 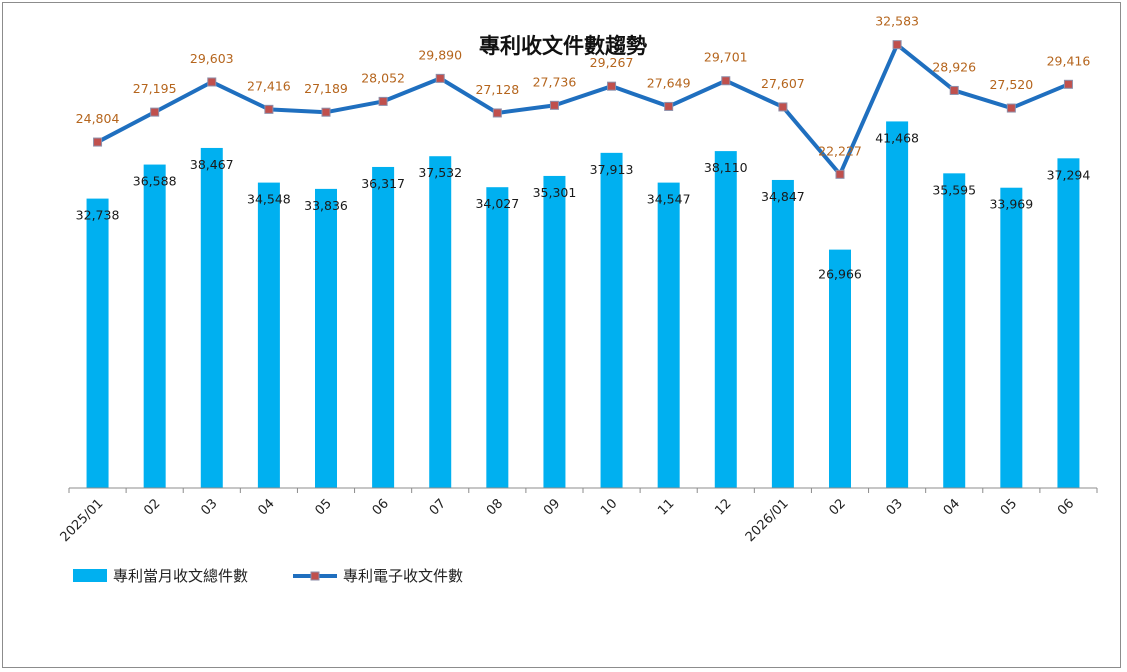 What do you see at coordinates (315, 576) in the screenshot?
I see `legend-swatch-marker` at bounding box center [315, 576].